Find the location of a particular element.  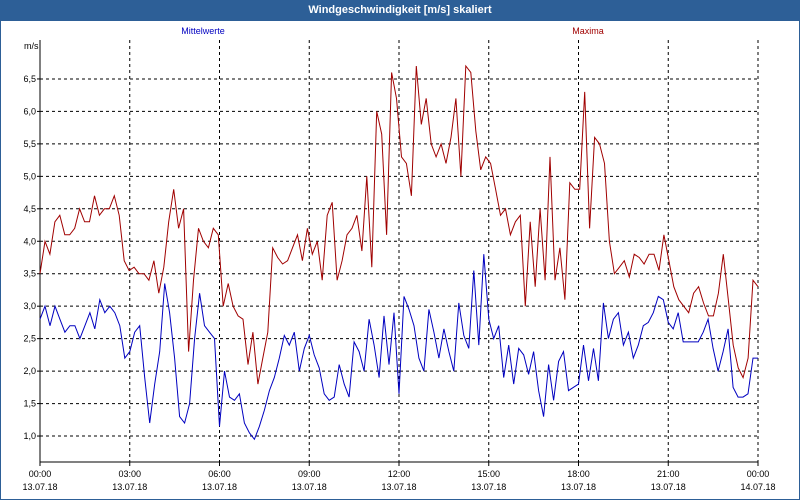

y-tick-label: 2,0 is located at coordinates (29, 371).